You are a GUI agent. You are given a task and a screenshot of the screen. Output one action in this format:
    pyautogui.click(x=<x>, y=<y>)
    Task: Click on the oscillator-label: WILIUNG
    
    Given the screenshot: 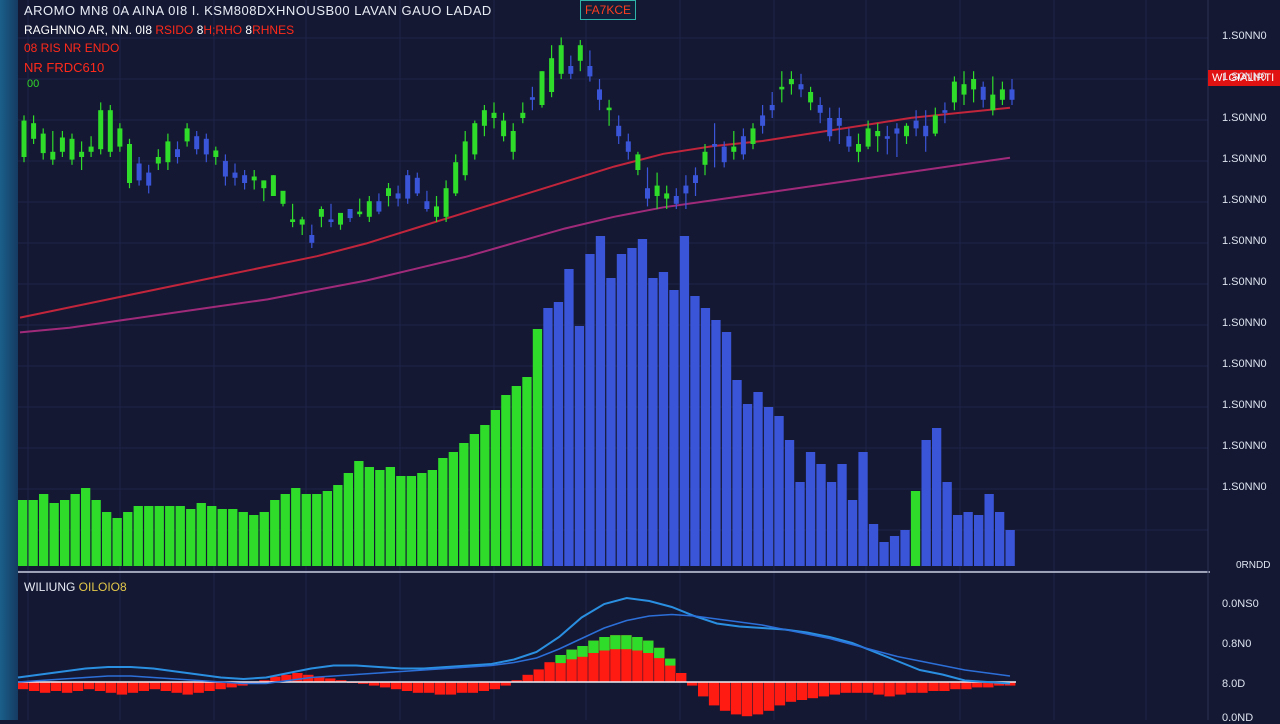 What is the action you would take?
    pyautogui.click(x=51, y=587)
    